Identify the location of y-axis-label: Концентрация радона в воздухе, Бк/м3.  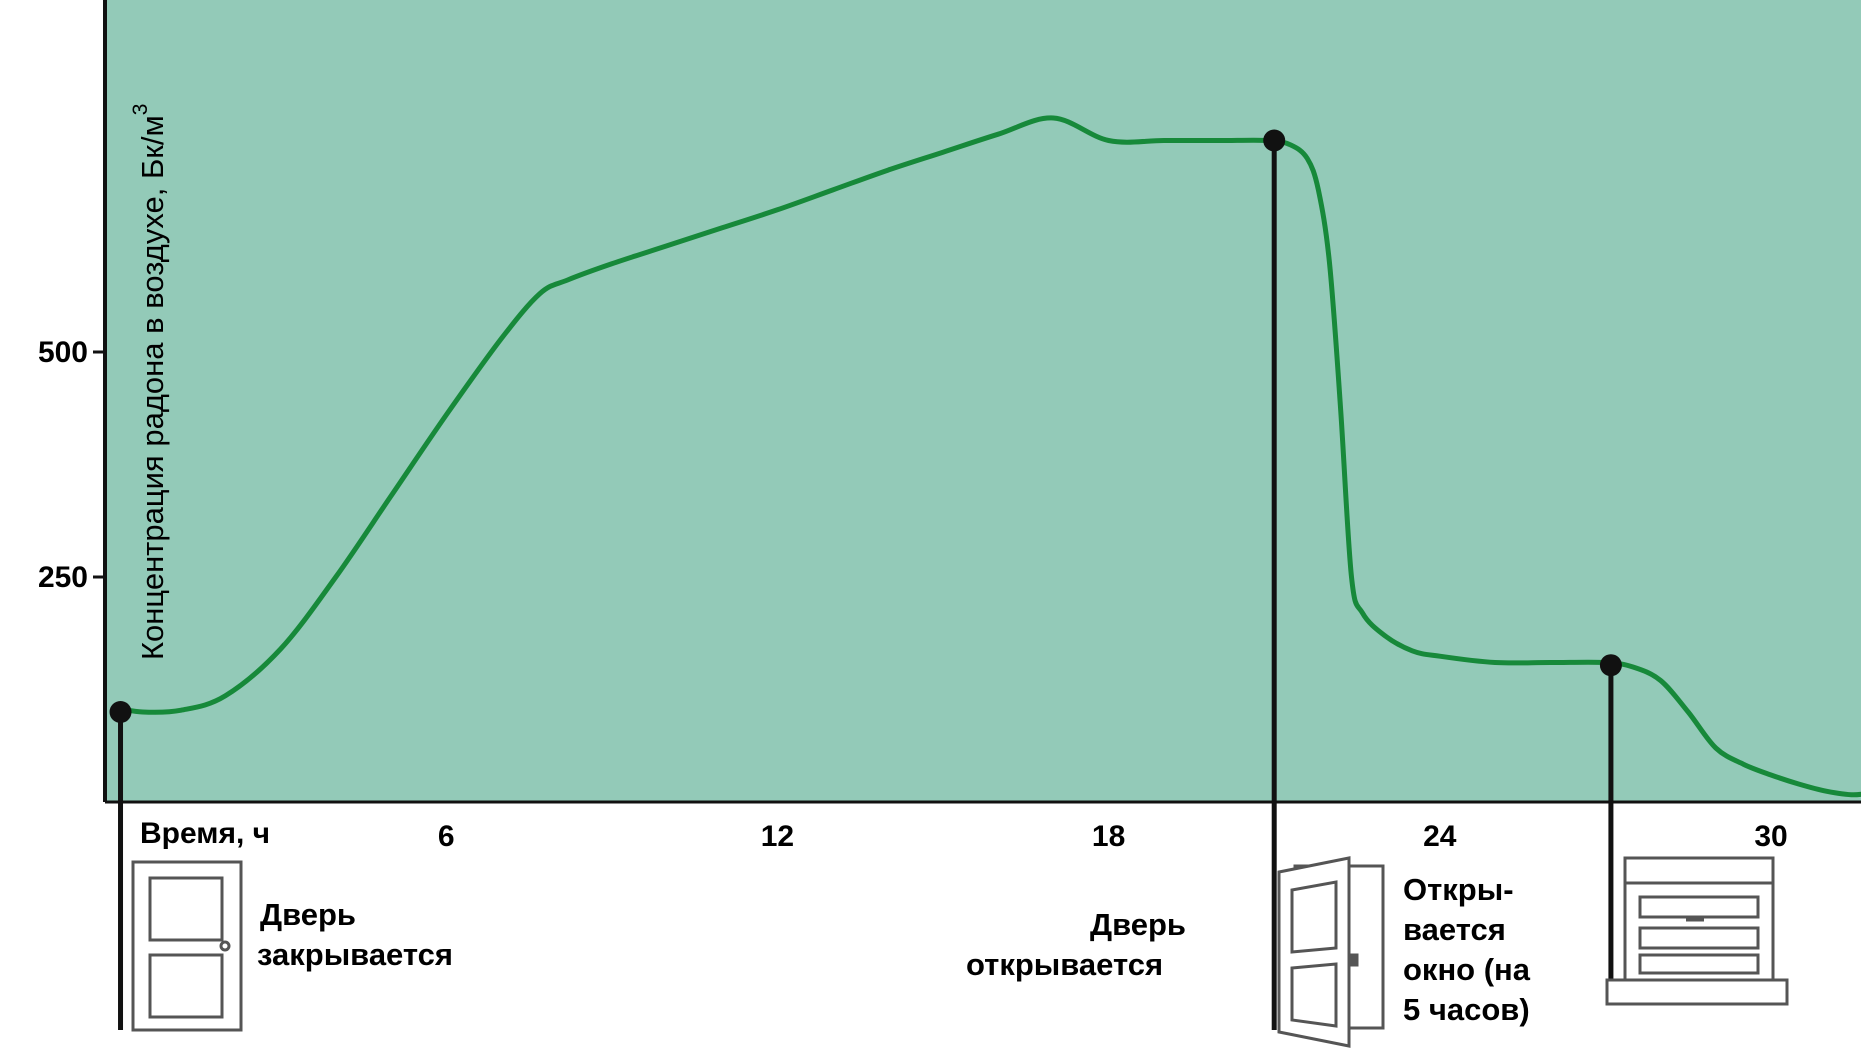
(149, 382).